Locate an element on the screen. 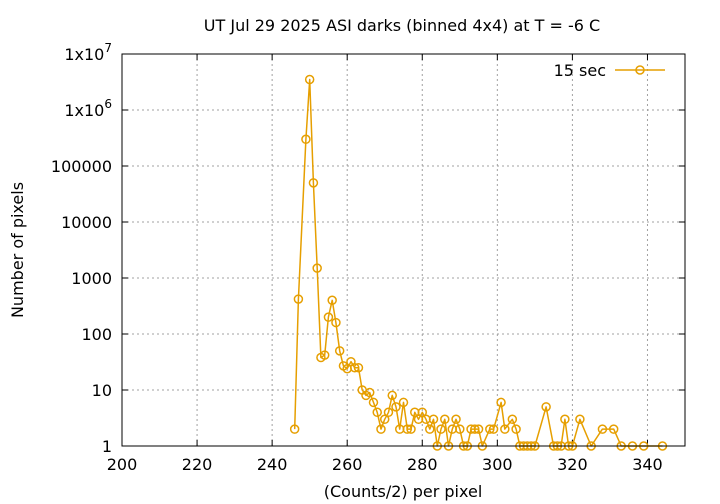  y-tick-label: 10000 is located at coordinates (86, 222).